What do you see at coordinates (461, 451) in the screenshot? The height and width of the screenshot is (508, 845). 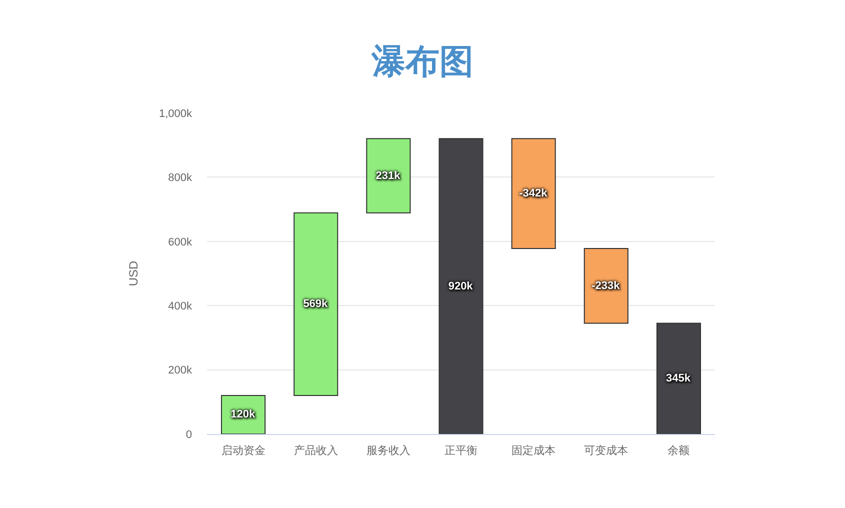 I see `x-tick-label: 正平衡` at bounding box center [461, 451].